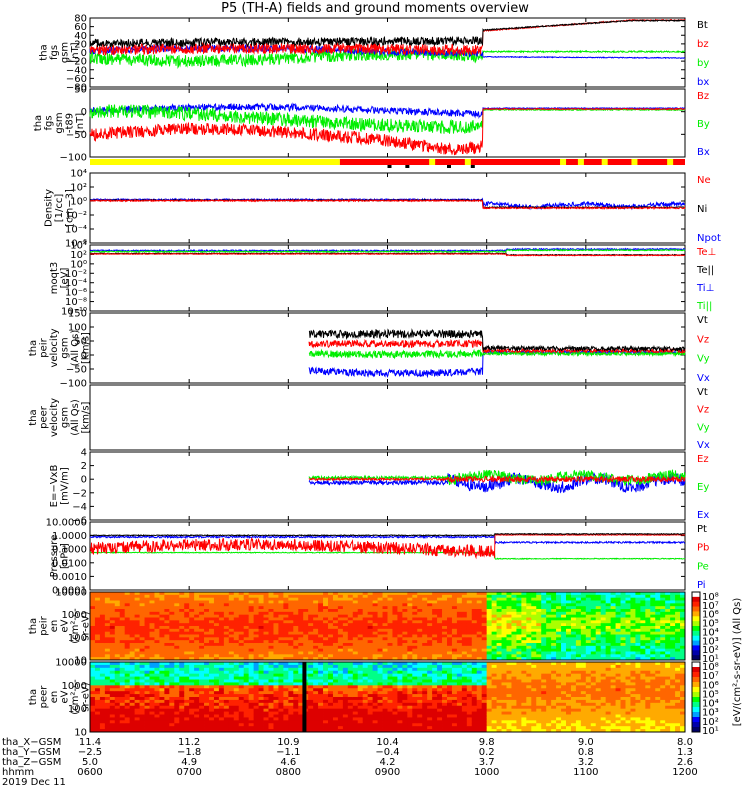 The image size is (750, 800). What do you see at coordinates (64, 625) in the screenshot?
I see `peir_eflux-ylabel-line: eV` at bounding box center [64, 625].